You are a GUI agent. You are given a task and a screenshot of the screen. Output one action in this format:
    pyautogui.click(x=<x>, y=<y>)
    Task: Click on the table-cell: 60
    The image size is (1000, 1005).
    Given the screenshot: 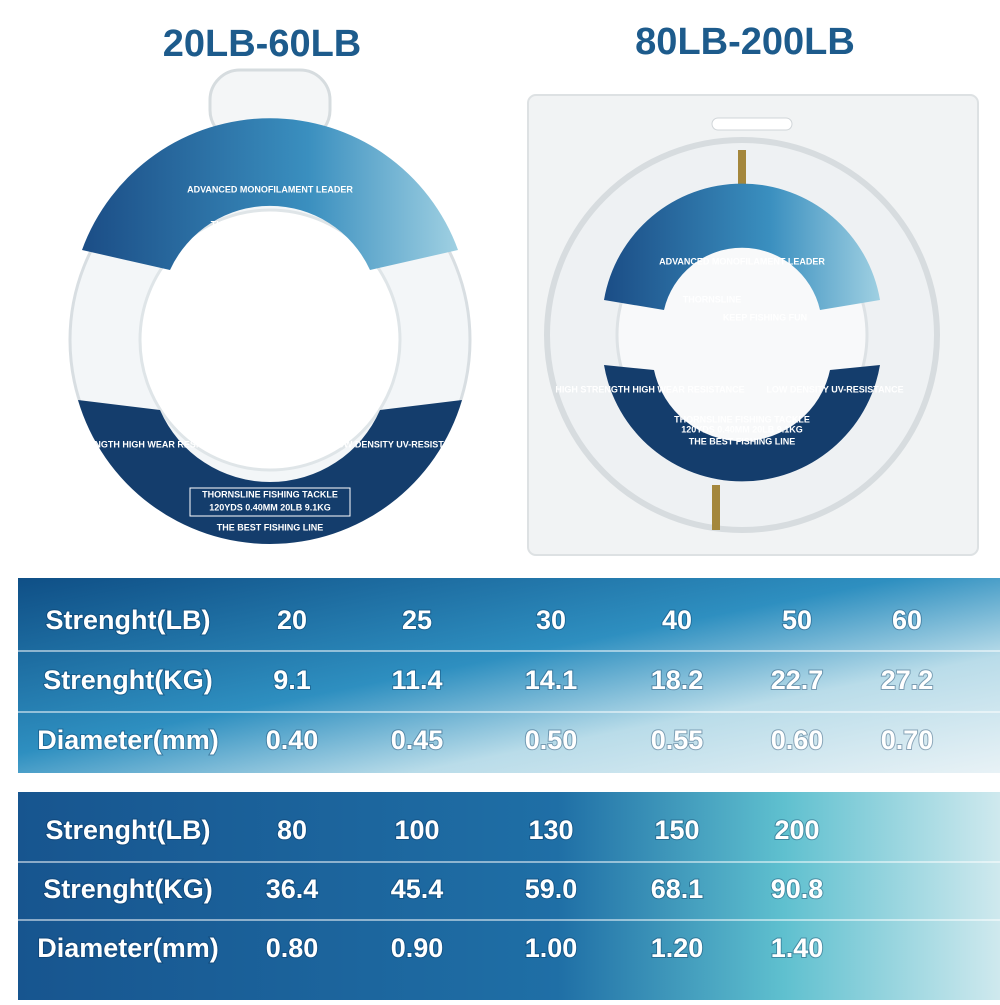 What is the action you would take?
    pyautogui.click(x=907, y=620)
    